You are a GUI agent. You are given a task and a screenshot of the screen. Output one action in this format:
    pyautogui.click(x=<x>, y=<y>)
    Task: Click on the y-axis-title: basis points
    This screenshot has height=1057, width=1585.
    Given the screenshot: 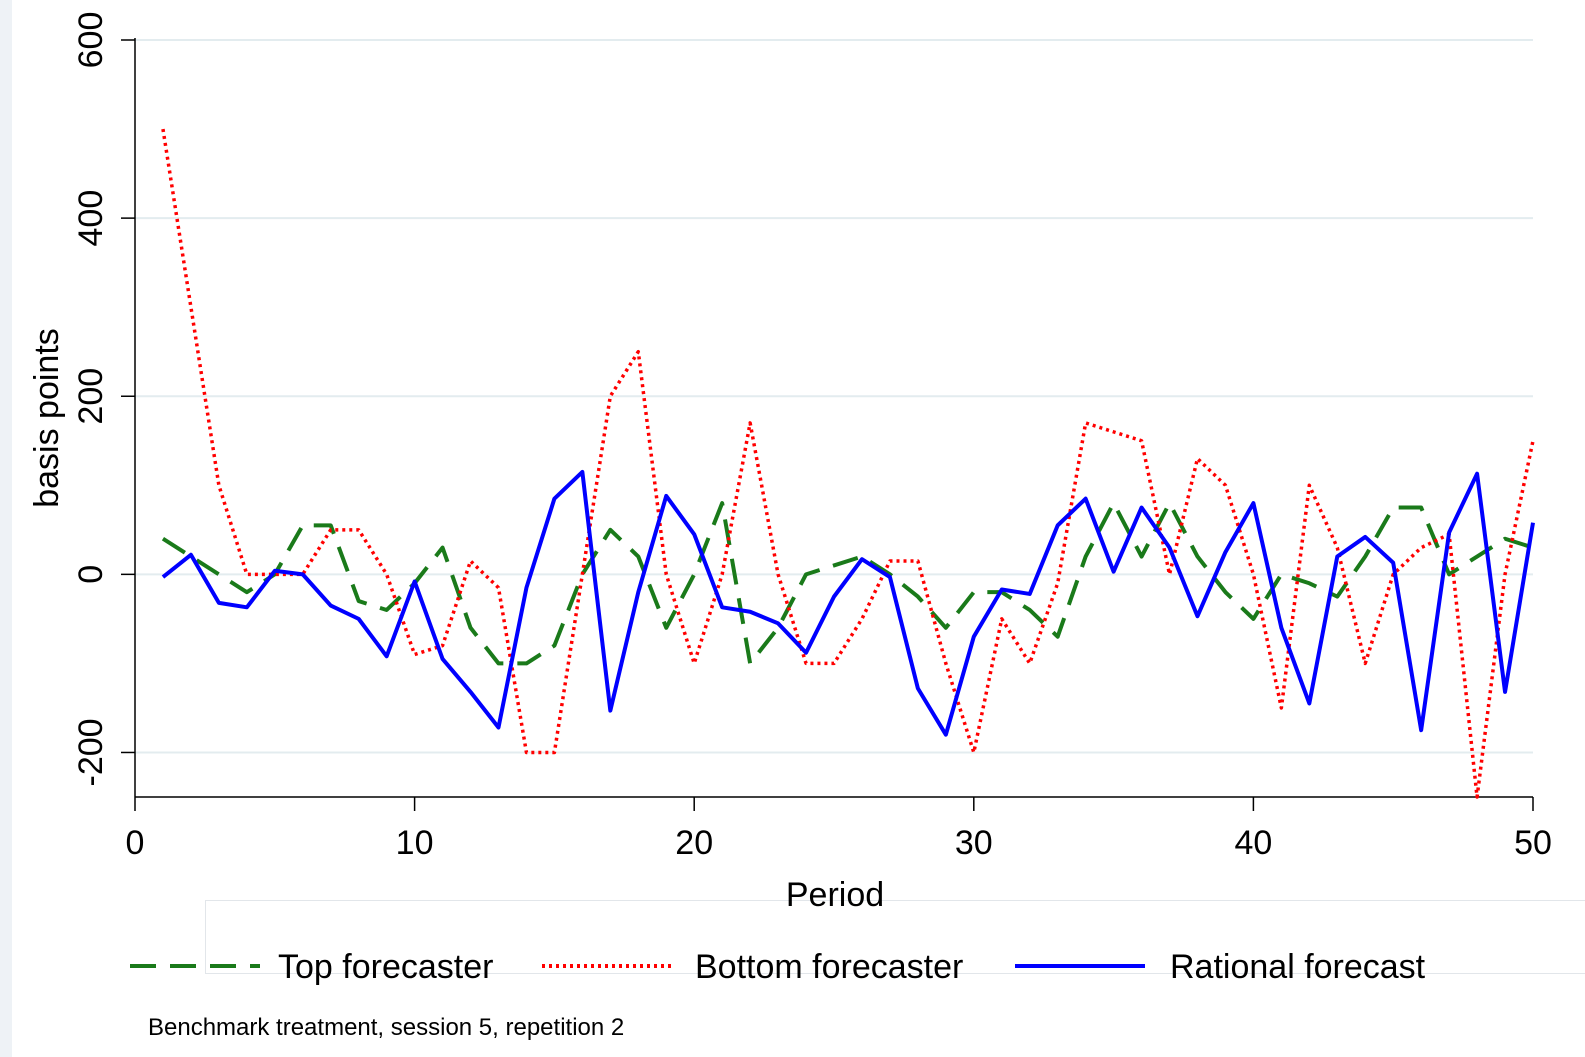 What is the action you would take?
    pyautogui.click(x=47, y=418)
    